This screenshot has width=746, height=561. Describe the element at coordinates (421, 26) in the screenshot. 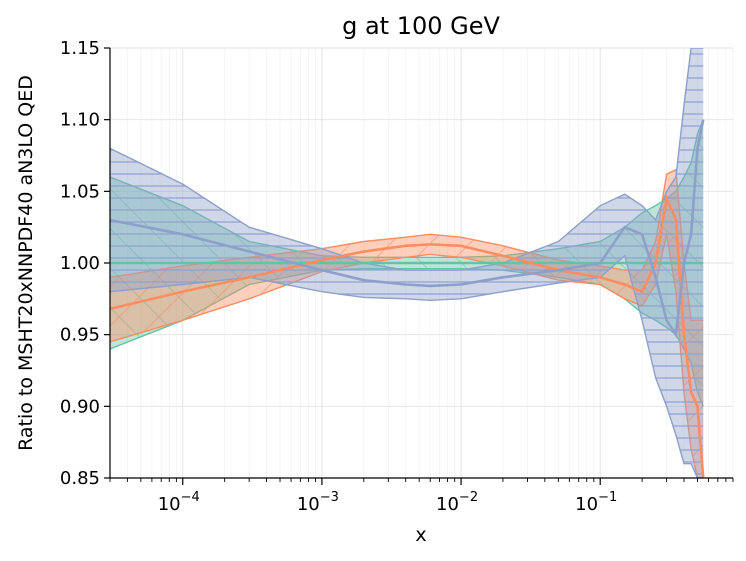

I see `chart-title: g at 100 GeV` at that location.